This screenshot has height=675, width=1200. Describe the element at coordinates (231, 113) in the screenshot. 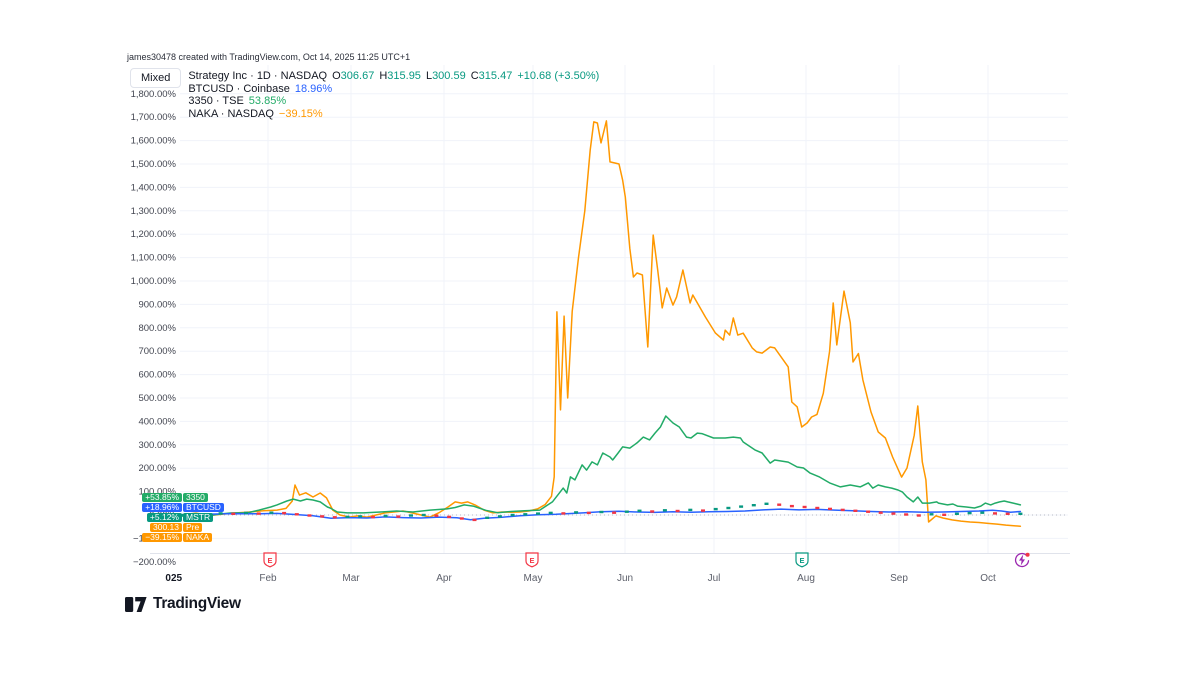

I see `compare-title: NAKA · NASDAQ` at that location.